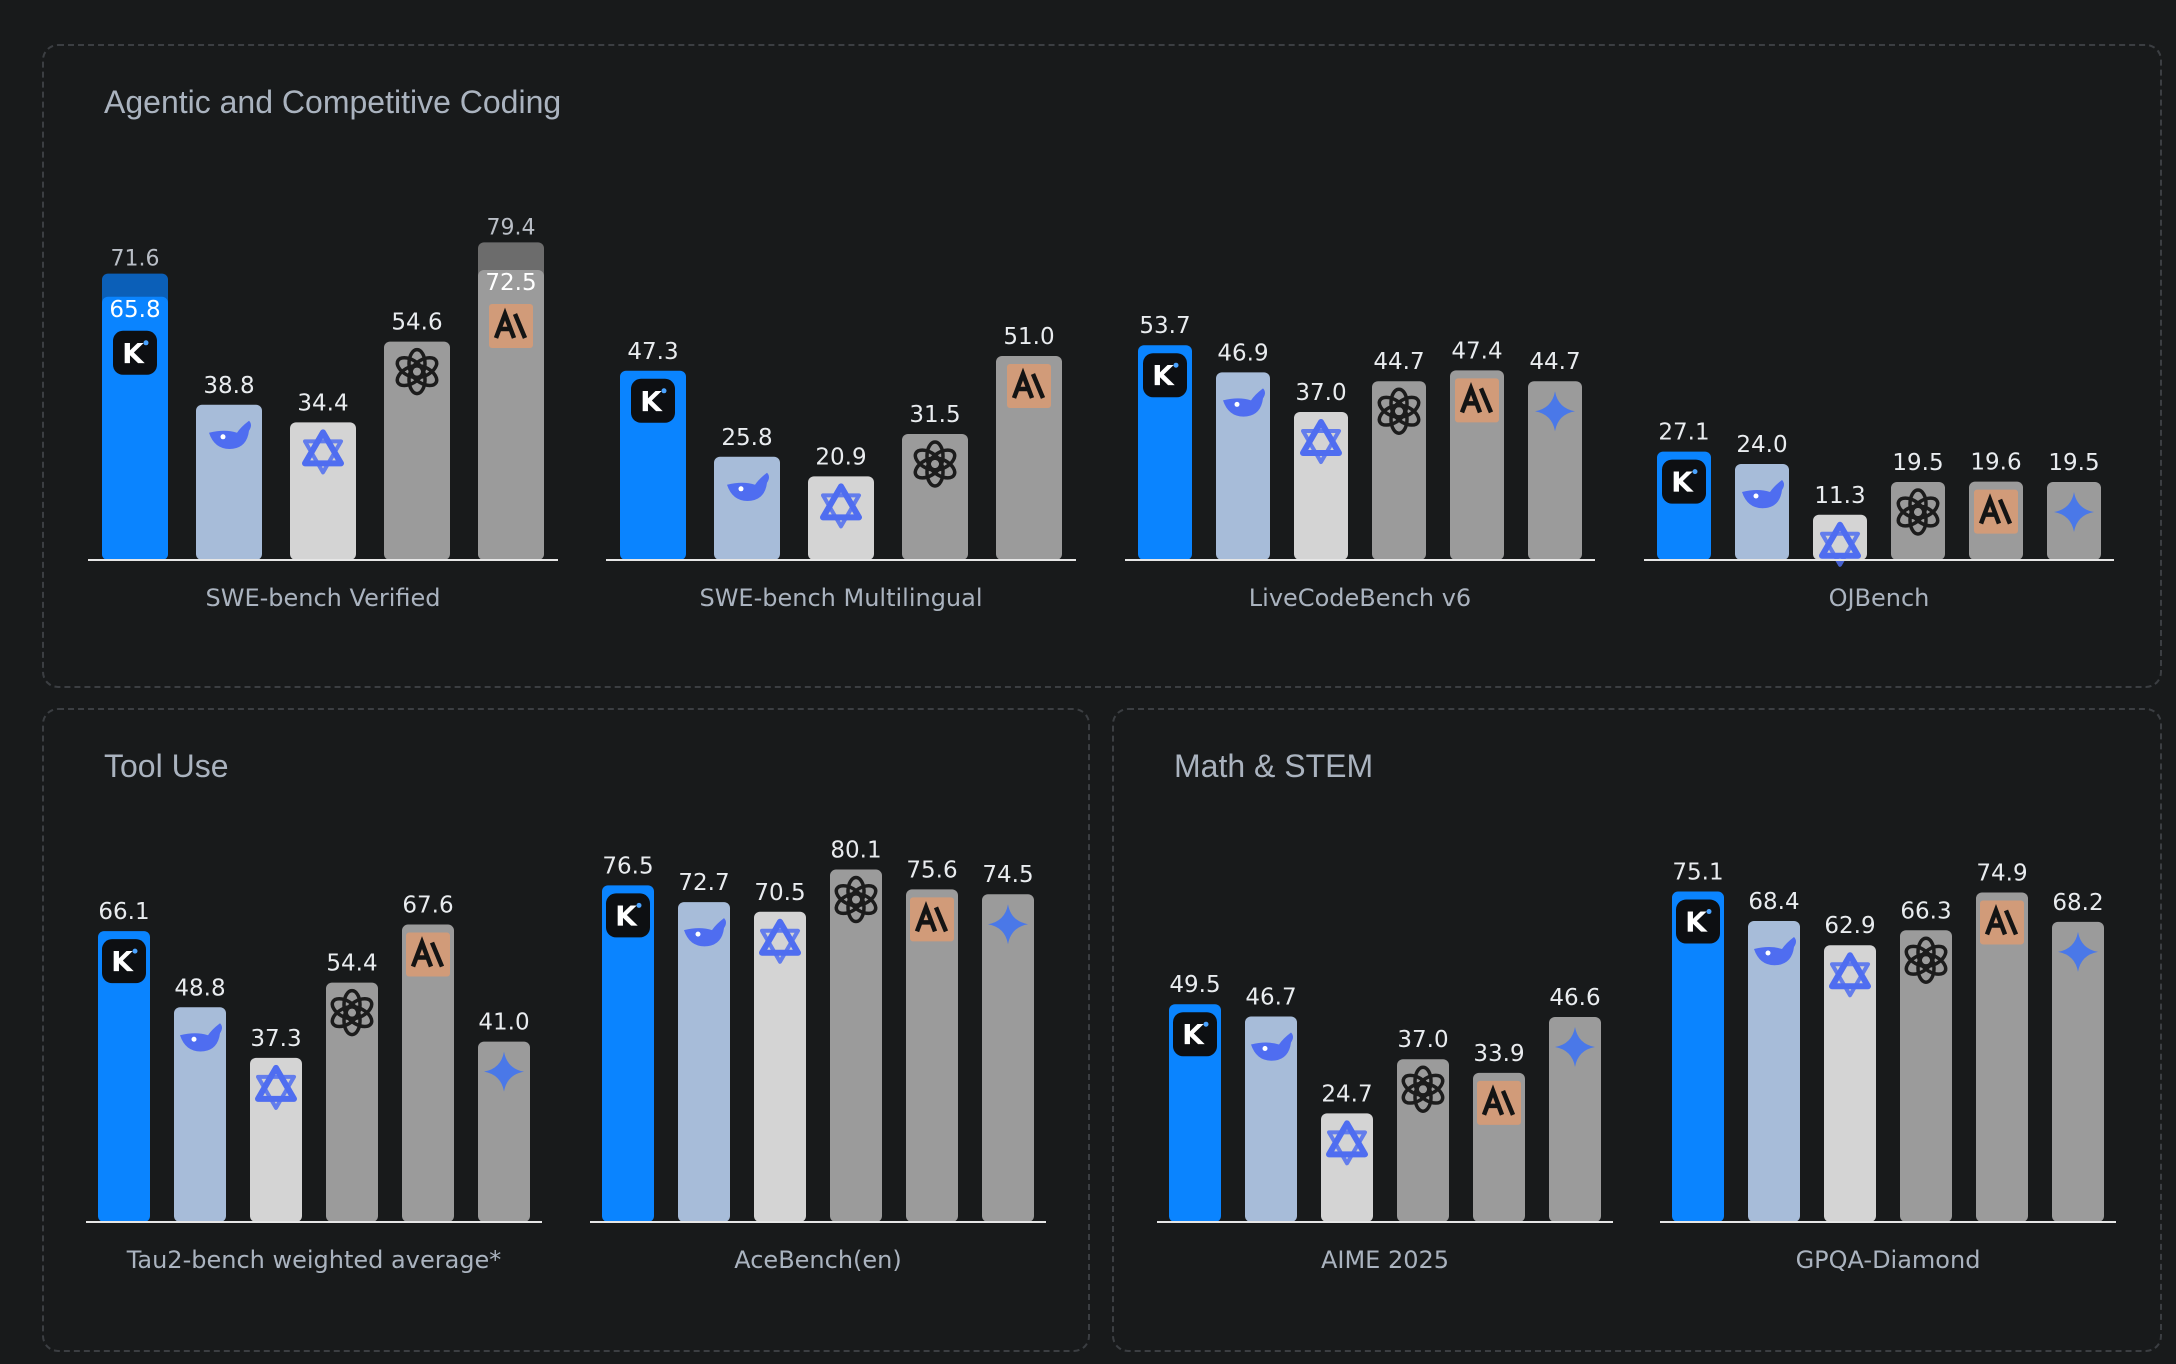  I want to click on bar-group-anthropic: 79.4 72.5, so click(511, 387).